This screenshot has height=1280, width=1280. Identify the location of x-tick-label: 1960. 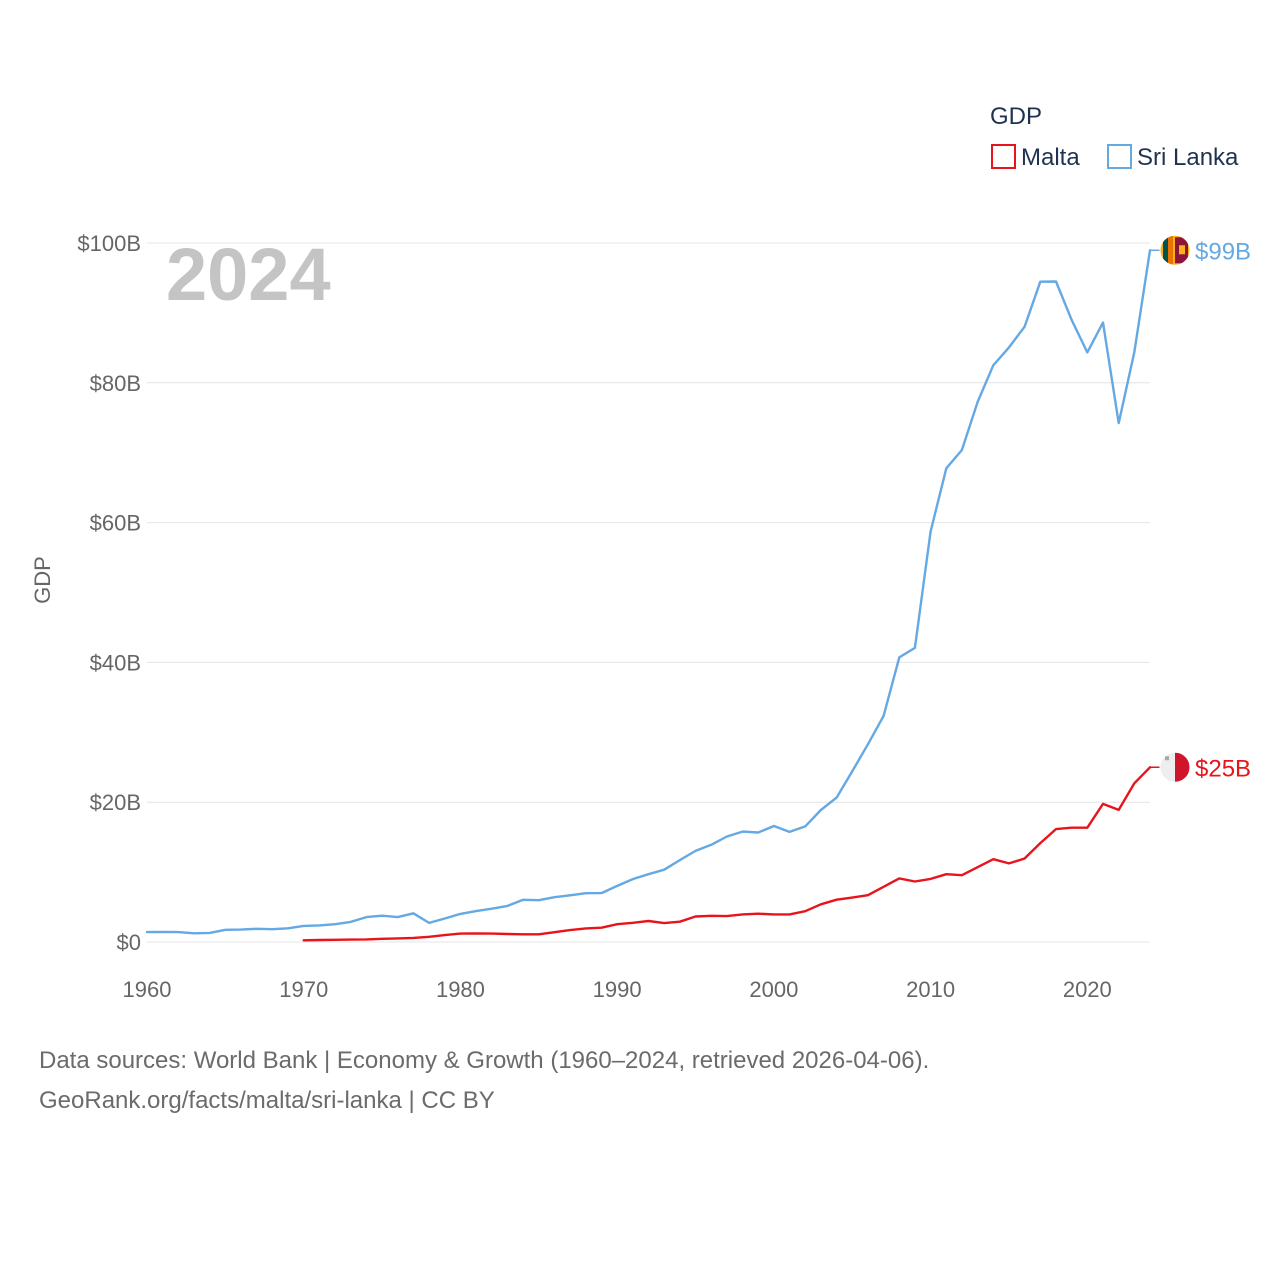
(147, 989).